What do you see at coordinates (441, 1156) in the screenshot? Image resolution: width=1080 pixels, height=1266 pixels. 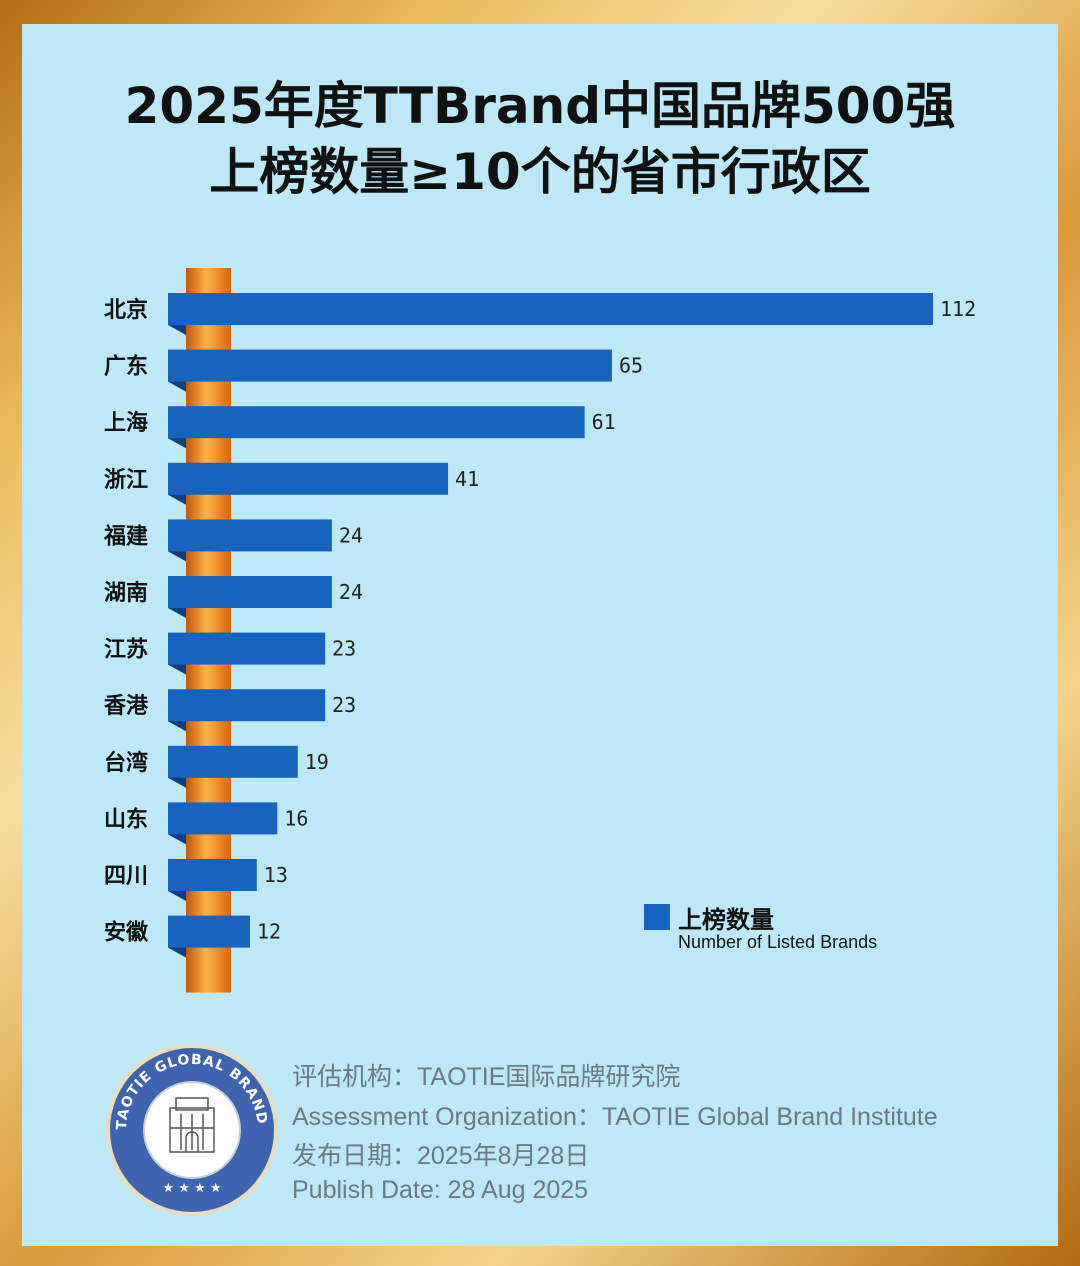 I see `footer-date-cn: 发布日期：2025年8月28日` at bounding box center [441, 1156].